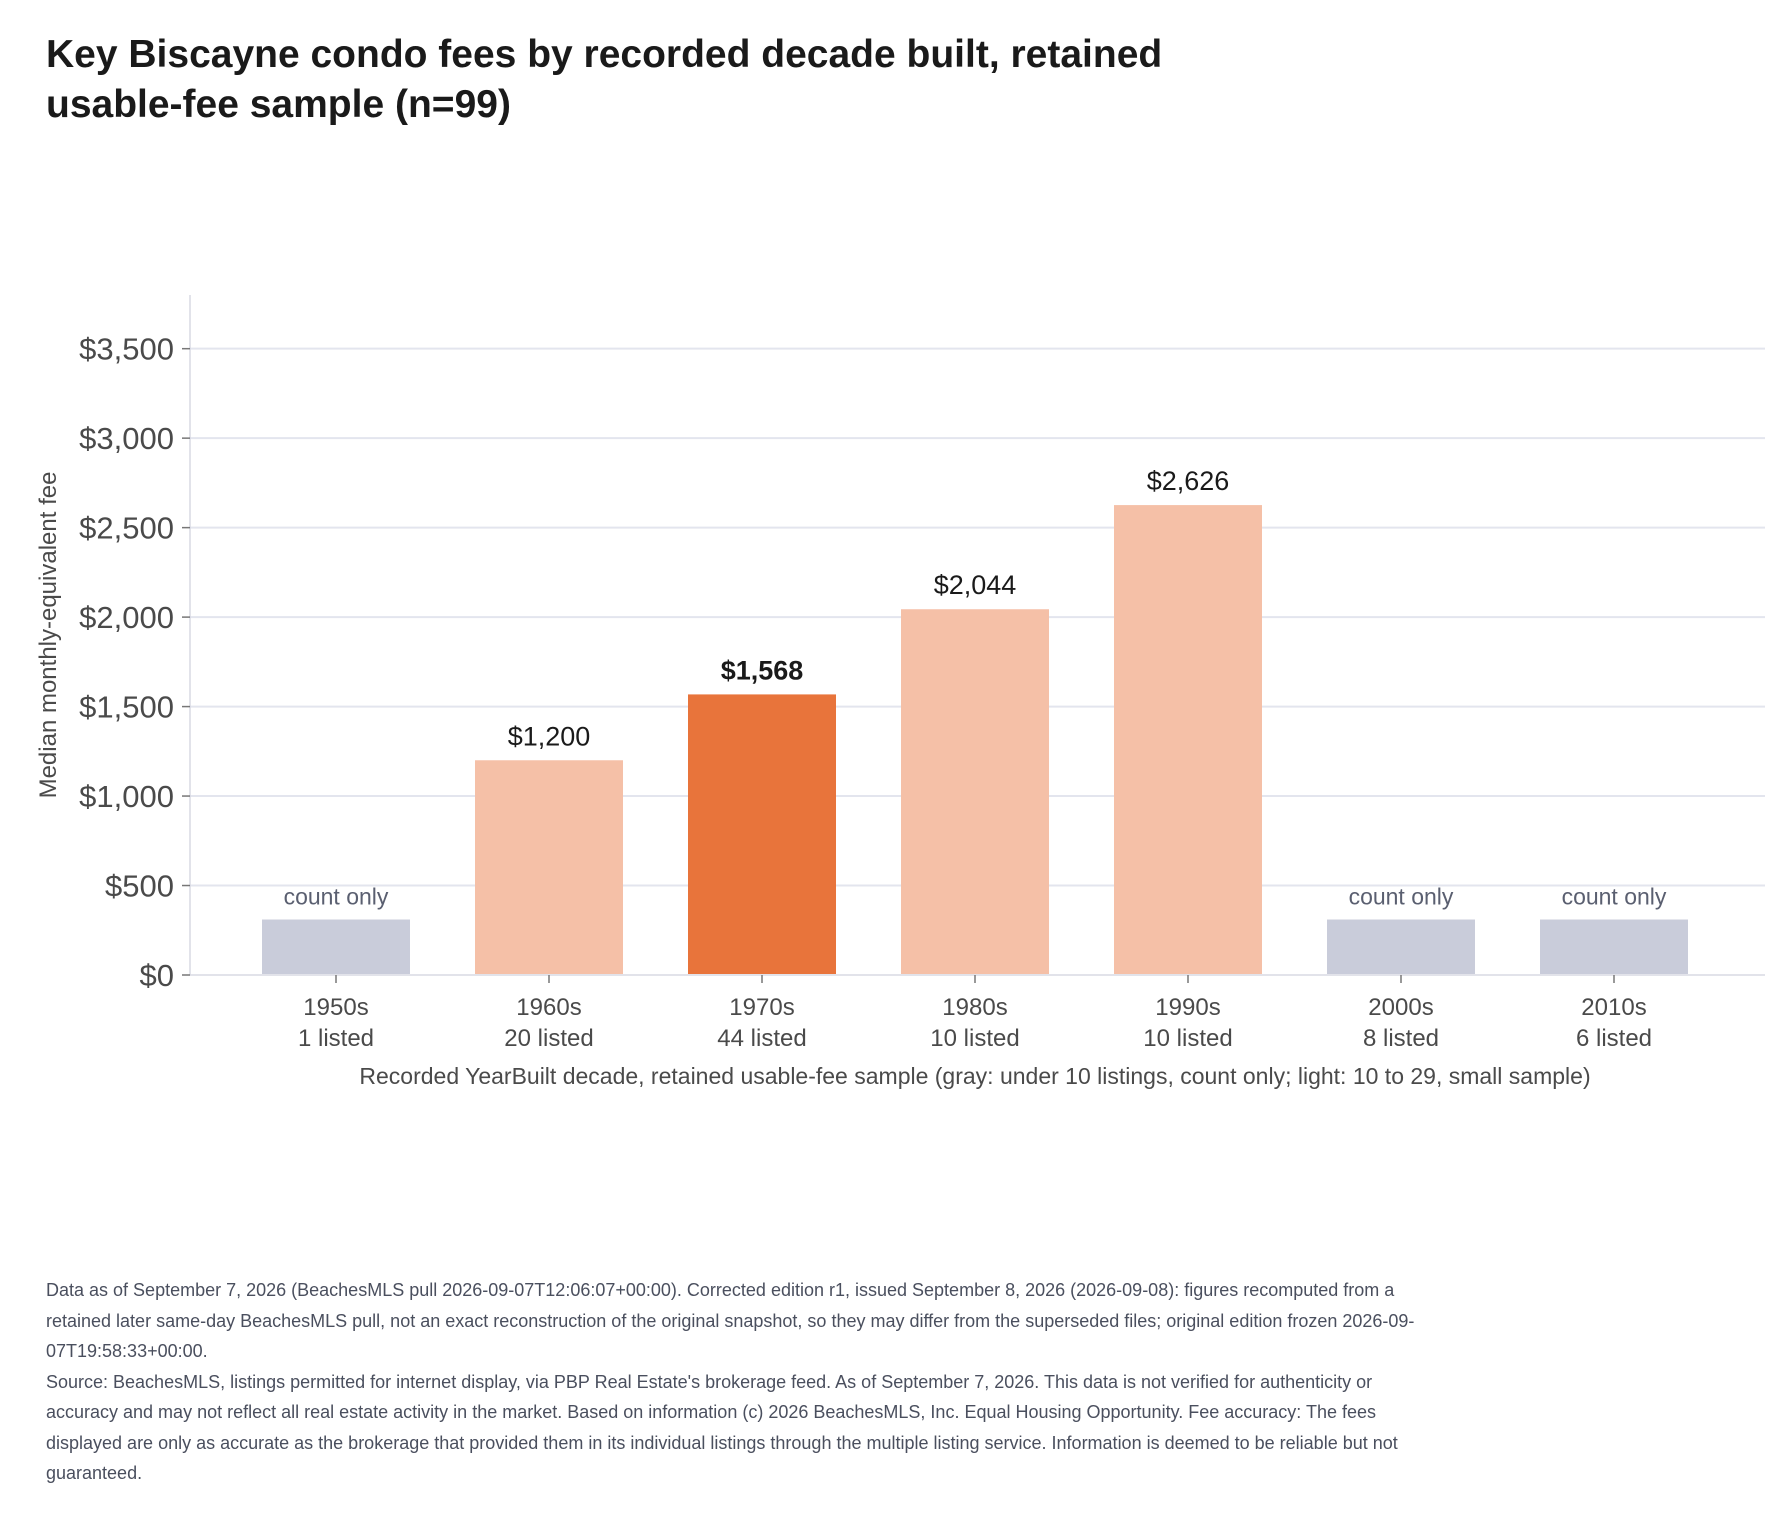 The image size is (1791, 1517). Describe the element at coordinates (1614, 897) in the screenshot. I see `bar-label-2010s: count only` at that location.